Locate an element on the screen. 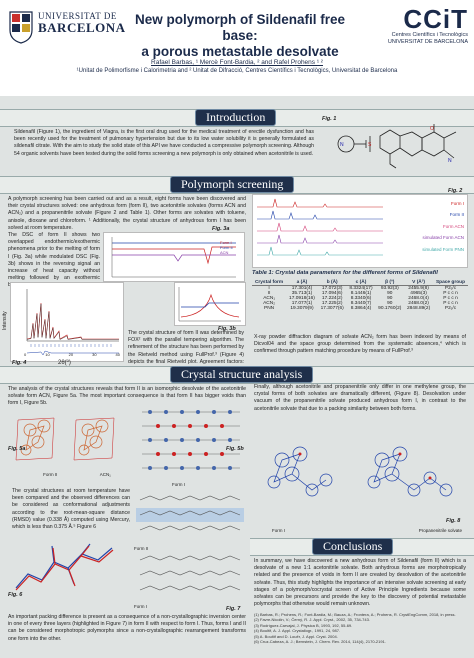 The width and height of the screenshot is (474, 658). table-cell: 2468.0(2) is located at coordinates (418, 303).